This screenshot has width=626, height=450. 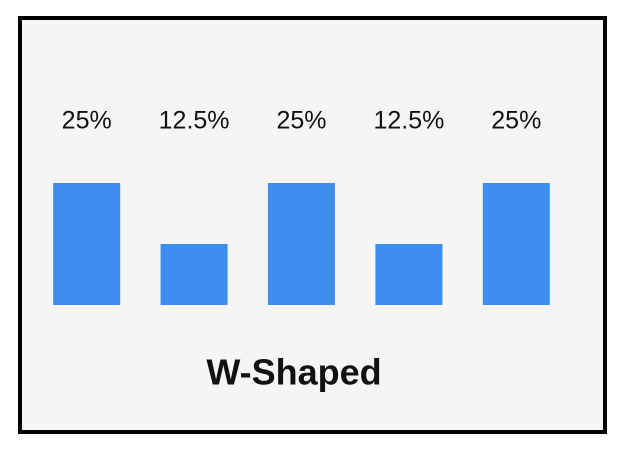 What do you see at coordinates (293, 372) in the screenshot?
I see `chart-title: W-Shaped` at bounding box center [293, 372].